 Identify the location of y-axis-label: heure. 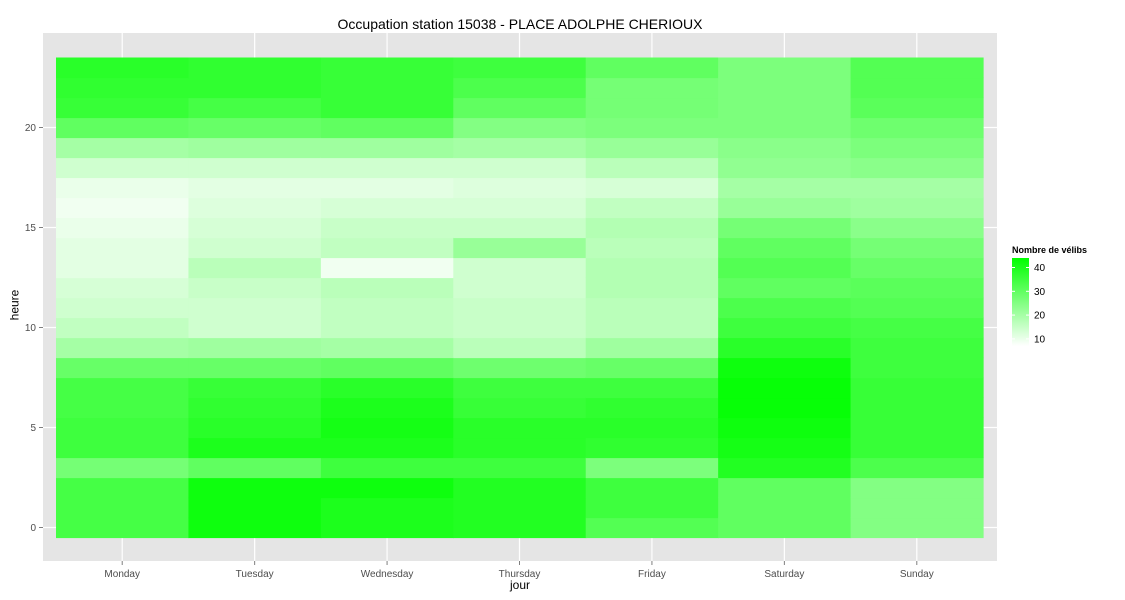
(14, 305).